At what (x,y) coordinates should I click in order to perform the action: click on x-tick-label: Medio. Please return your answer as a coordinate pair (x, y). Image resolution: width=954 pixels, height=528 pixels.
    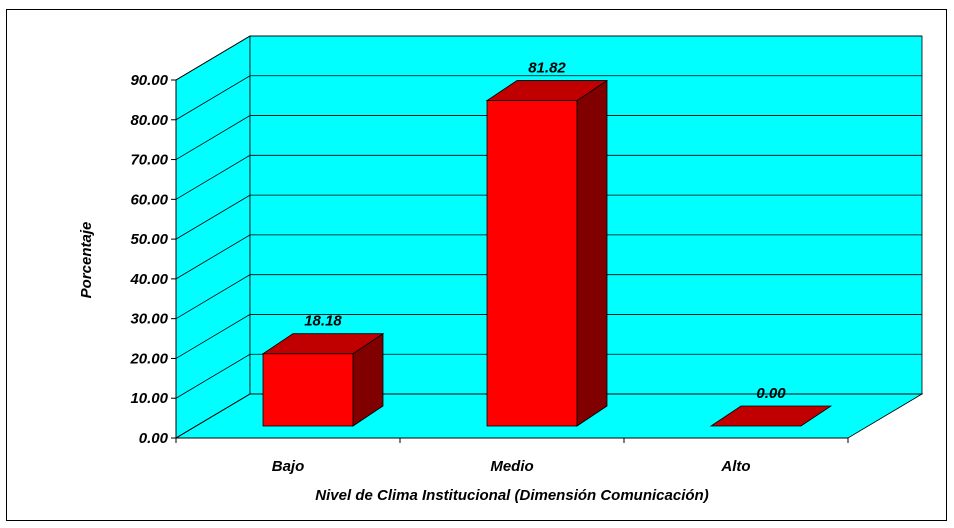
    Looking at the image, I should click on (511, 466).